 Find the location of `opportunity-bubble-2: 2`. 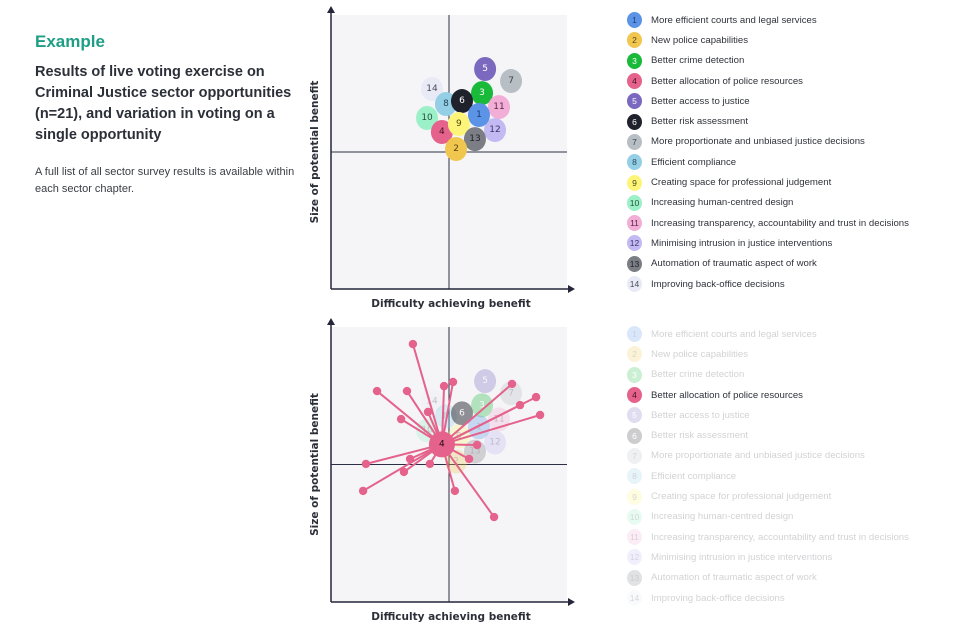

opportunity-bubble-2: 2 is located at coordinates (456, 148).